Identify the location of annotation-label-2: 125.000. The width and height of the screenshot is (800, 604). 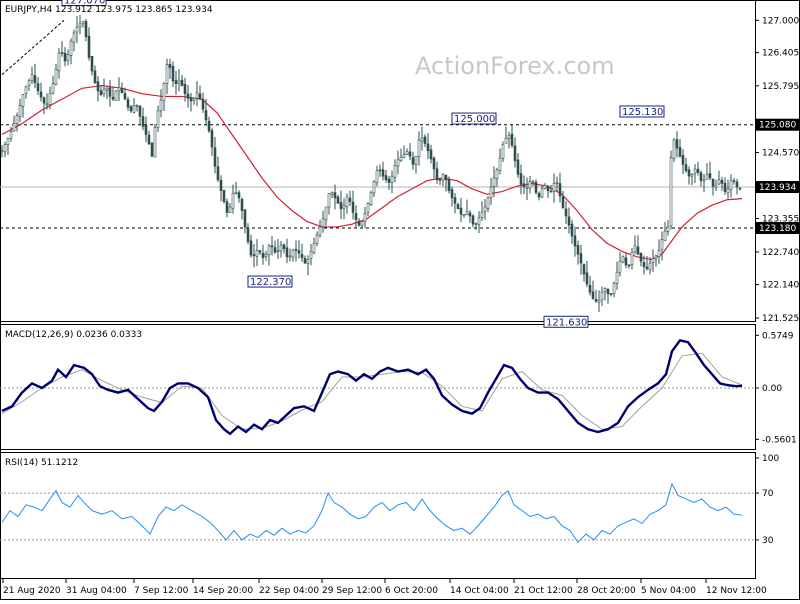
(474, 119).